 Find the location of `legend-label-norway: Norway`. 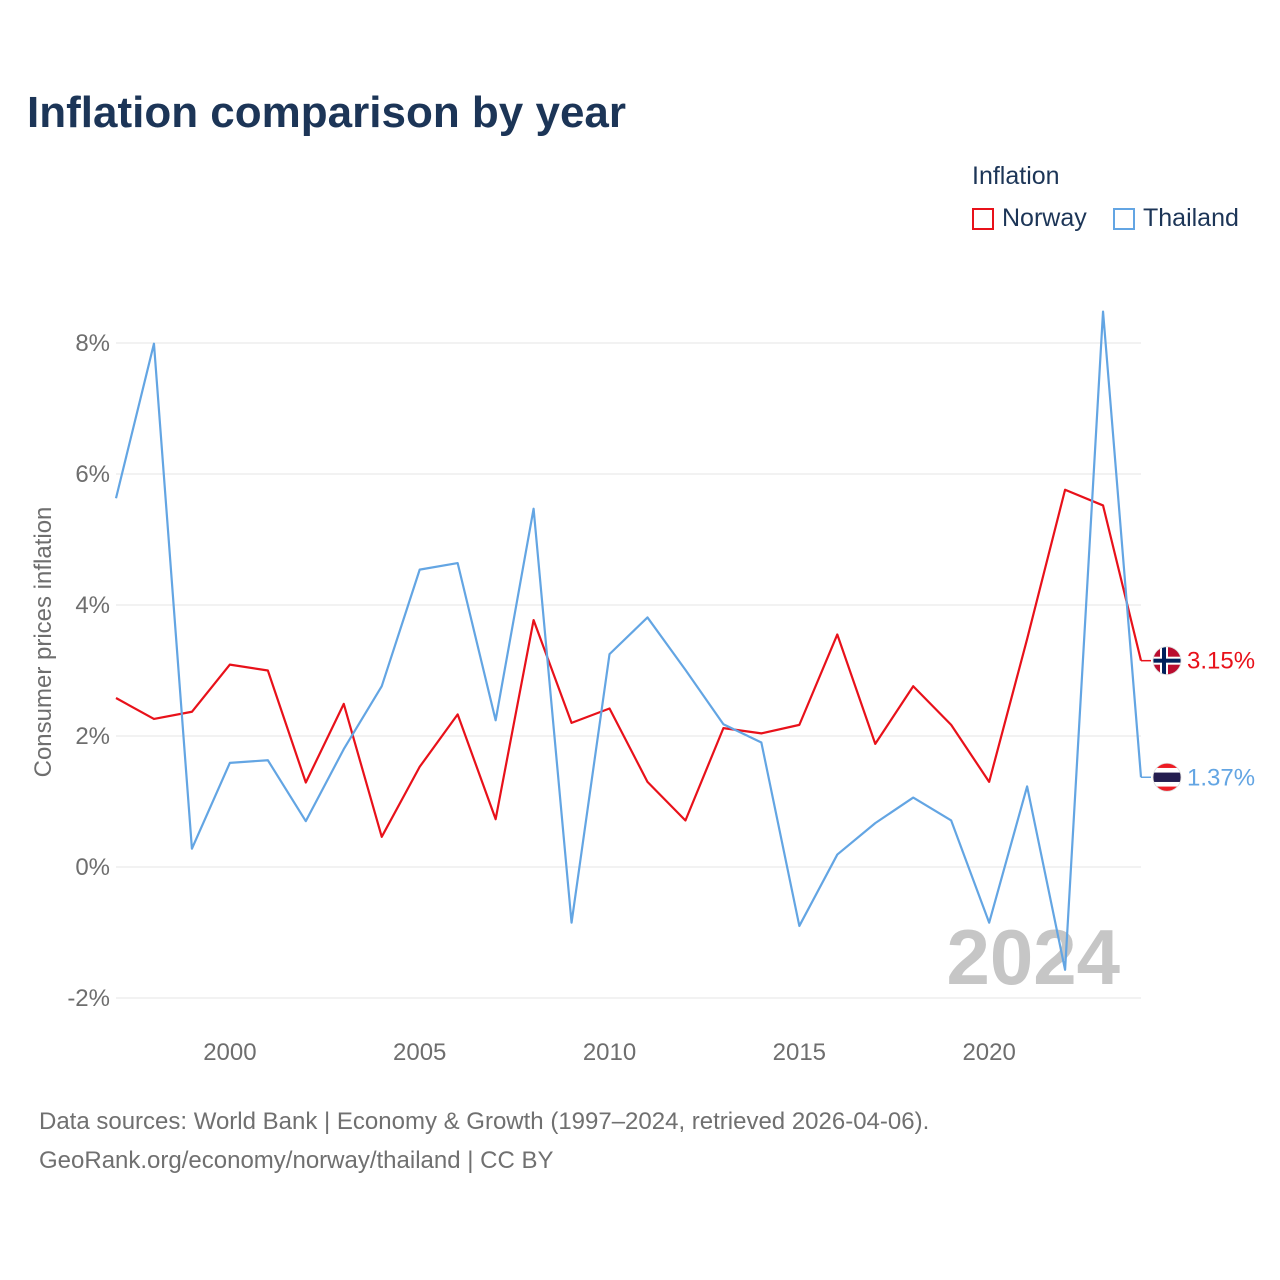

legend-label-norway: Norway is located at coordinates (1044, 218).